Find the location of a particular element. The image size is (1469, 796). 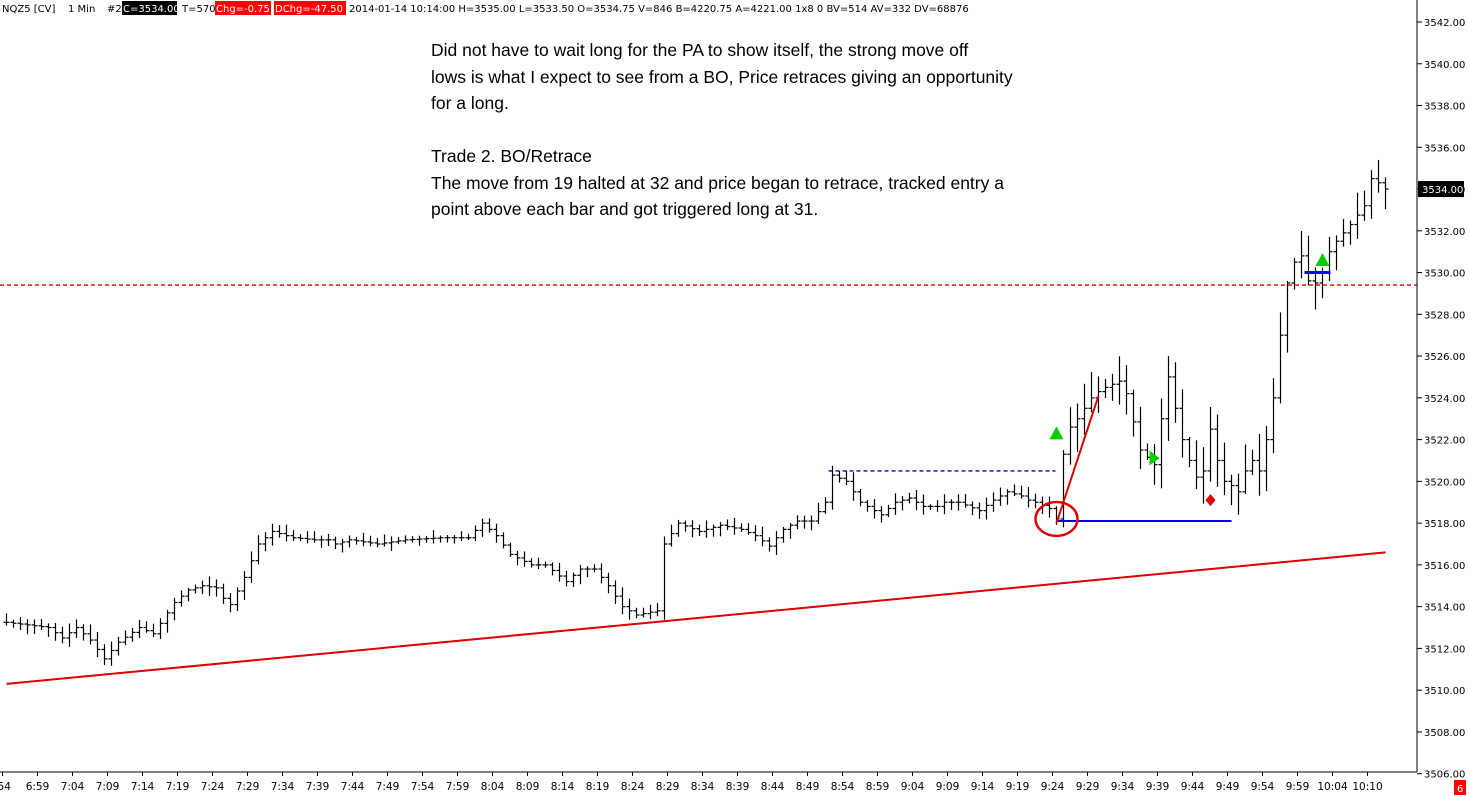

time-tick-label: 9:09 is located at coordinates (948, 787).